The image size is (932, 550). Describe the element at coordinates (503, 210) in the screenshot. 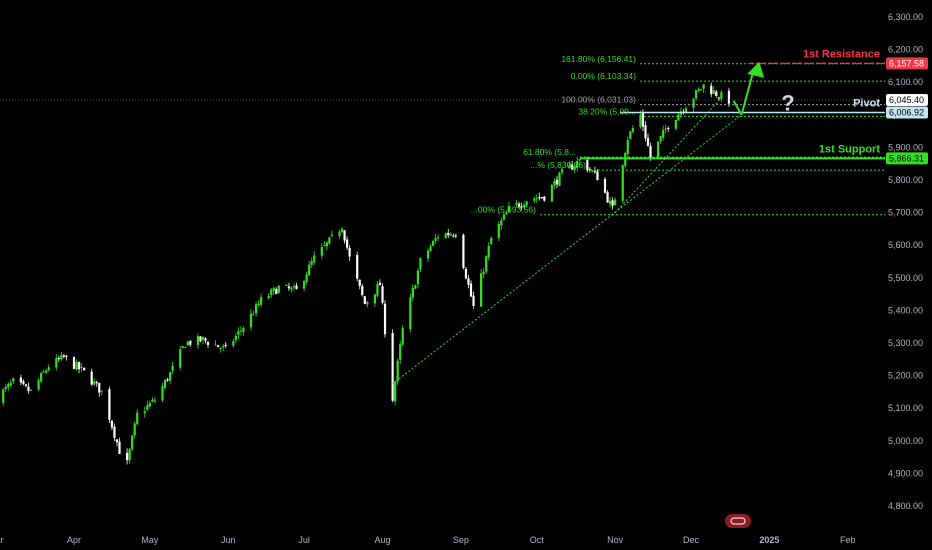

I see `fib-level-label: ...00% (5,693.56)` at that location.